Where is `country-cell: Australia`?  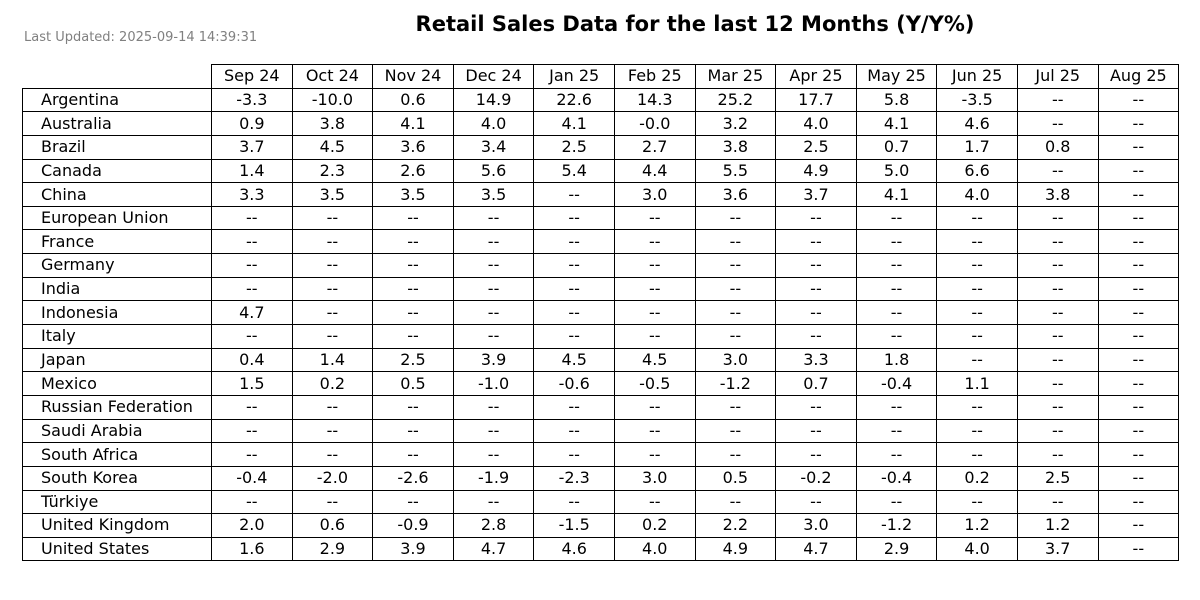 country-cell: Australia is located at coordinates (117, 123).